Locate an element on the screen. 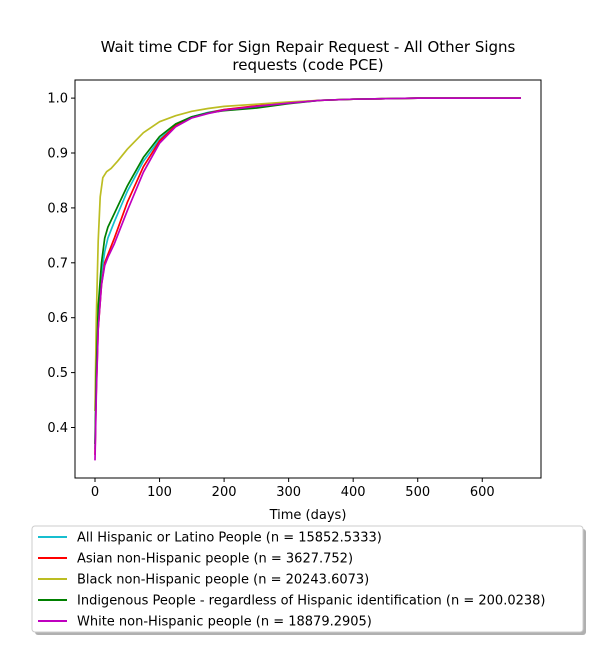  x-tick-label: 500 is located at coordinates (417, 492).